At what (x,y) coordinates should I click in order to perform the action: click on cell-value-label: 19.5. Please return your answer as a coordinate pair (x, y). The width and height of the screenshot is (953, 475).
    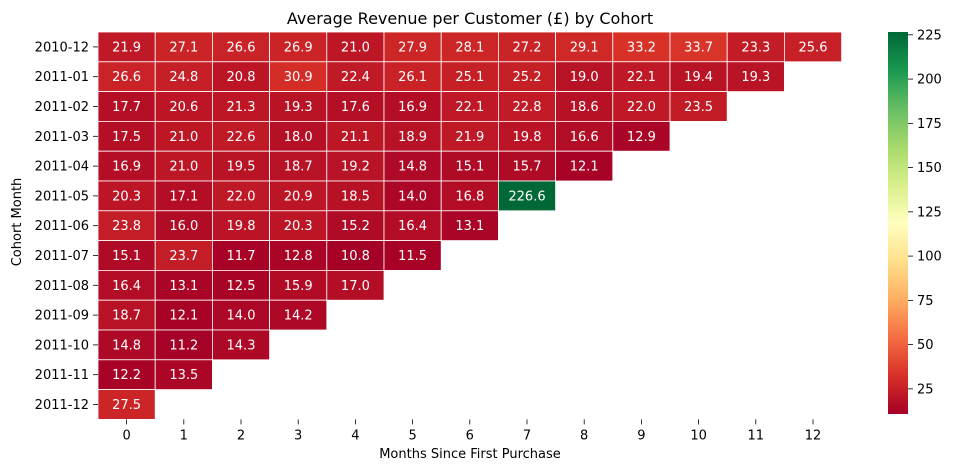
    Looking at the image, I should click on (241, 167).